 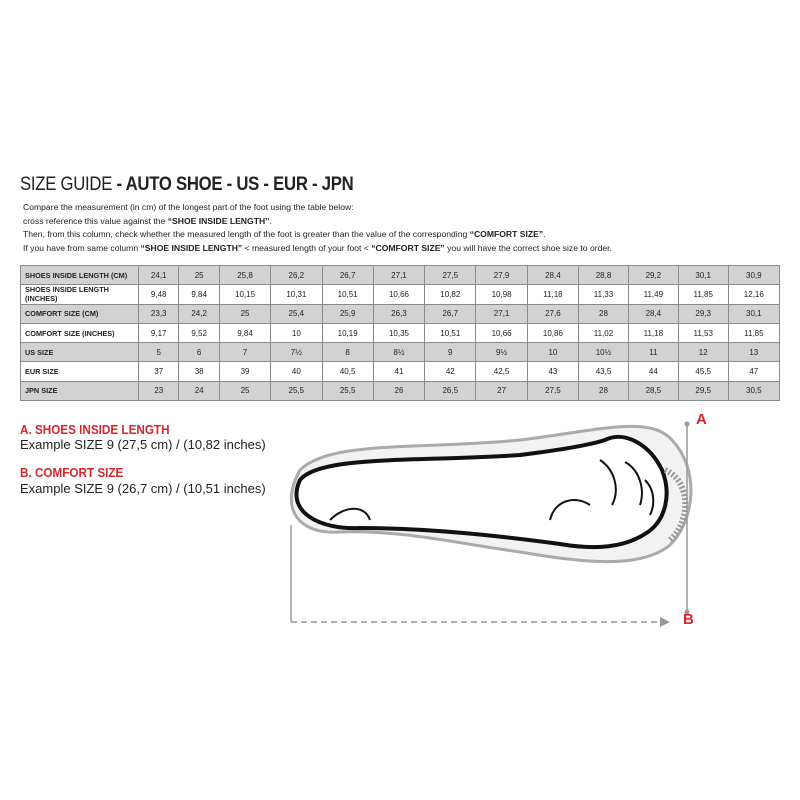 What do you see at coordinates (603, 294) in the screenshot?
I see `table-cell: 11,33` at bounding box center [603, 294].